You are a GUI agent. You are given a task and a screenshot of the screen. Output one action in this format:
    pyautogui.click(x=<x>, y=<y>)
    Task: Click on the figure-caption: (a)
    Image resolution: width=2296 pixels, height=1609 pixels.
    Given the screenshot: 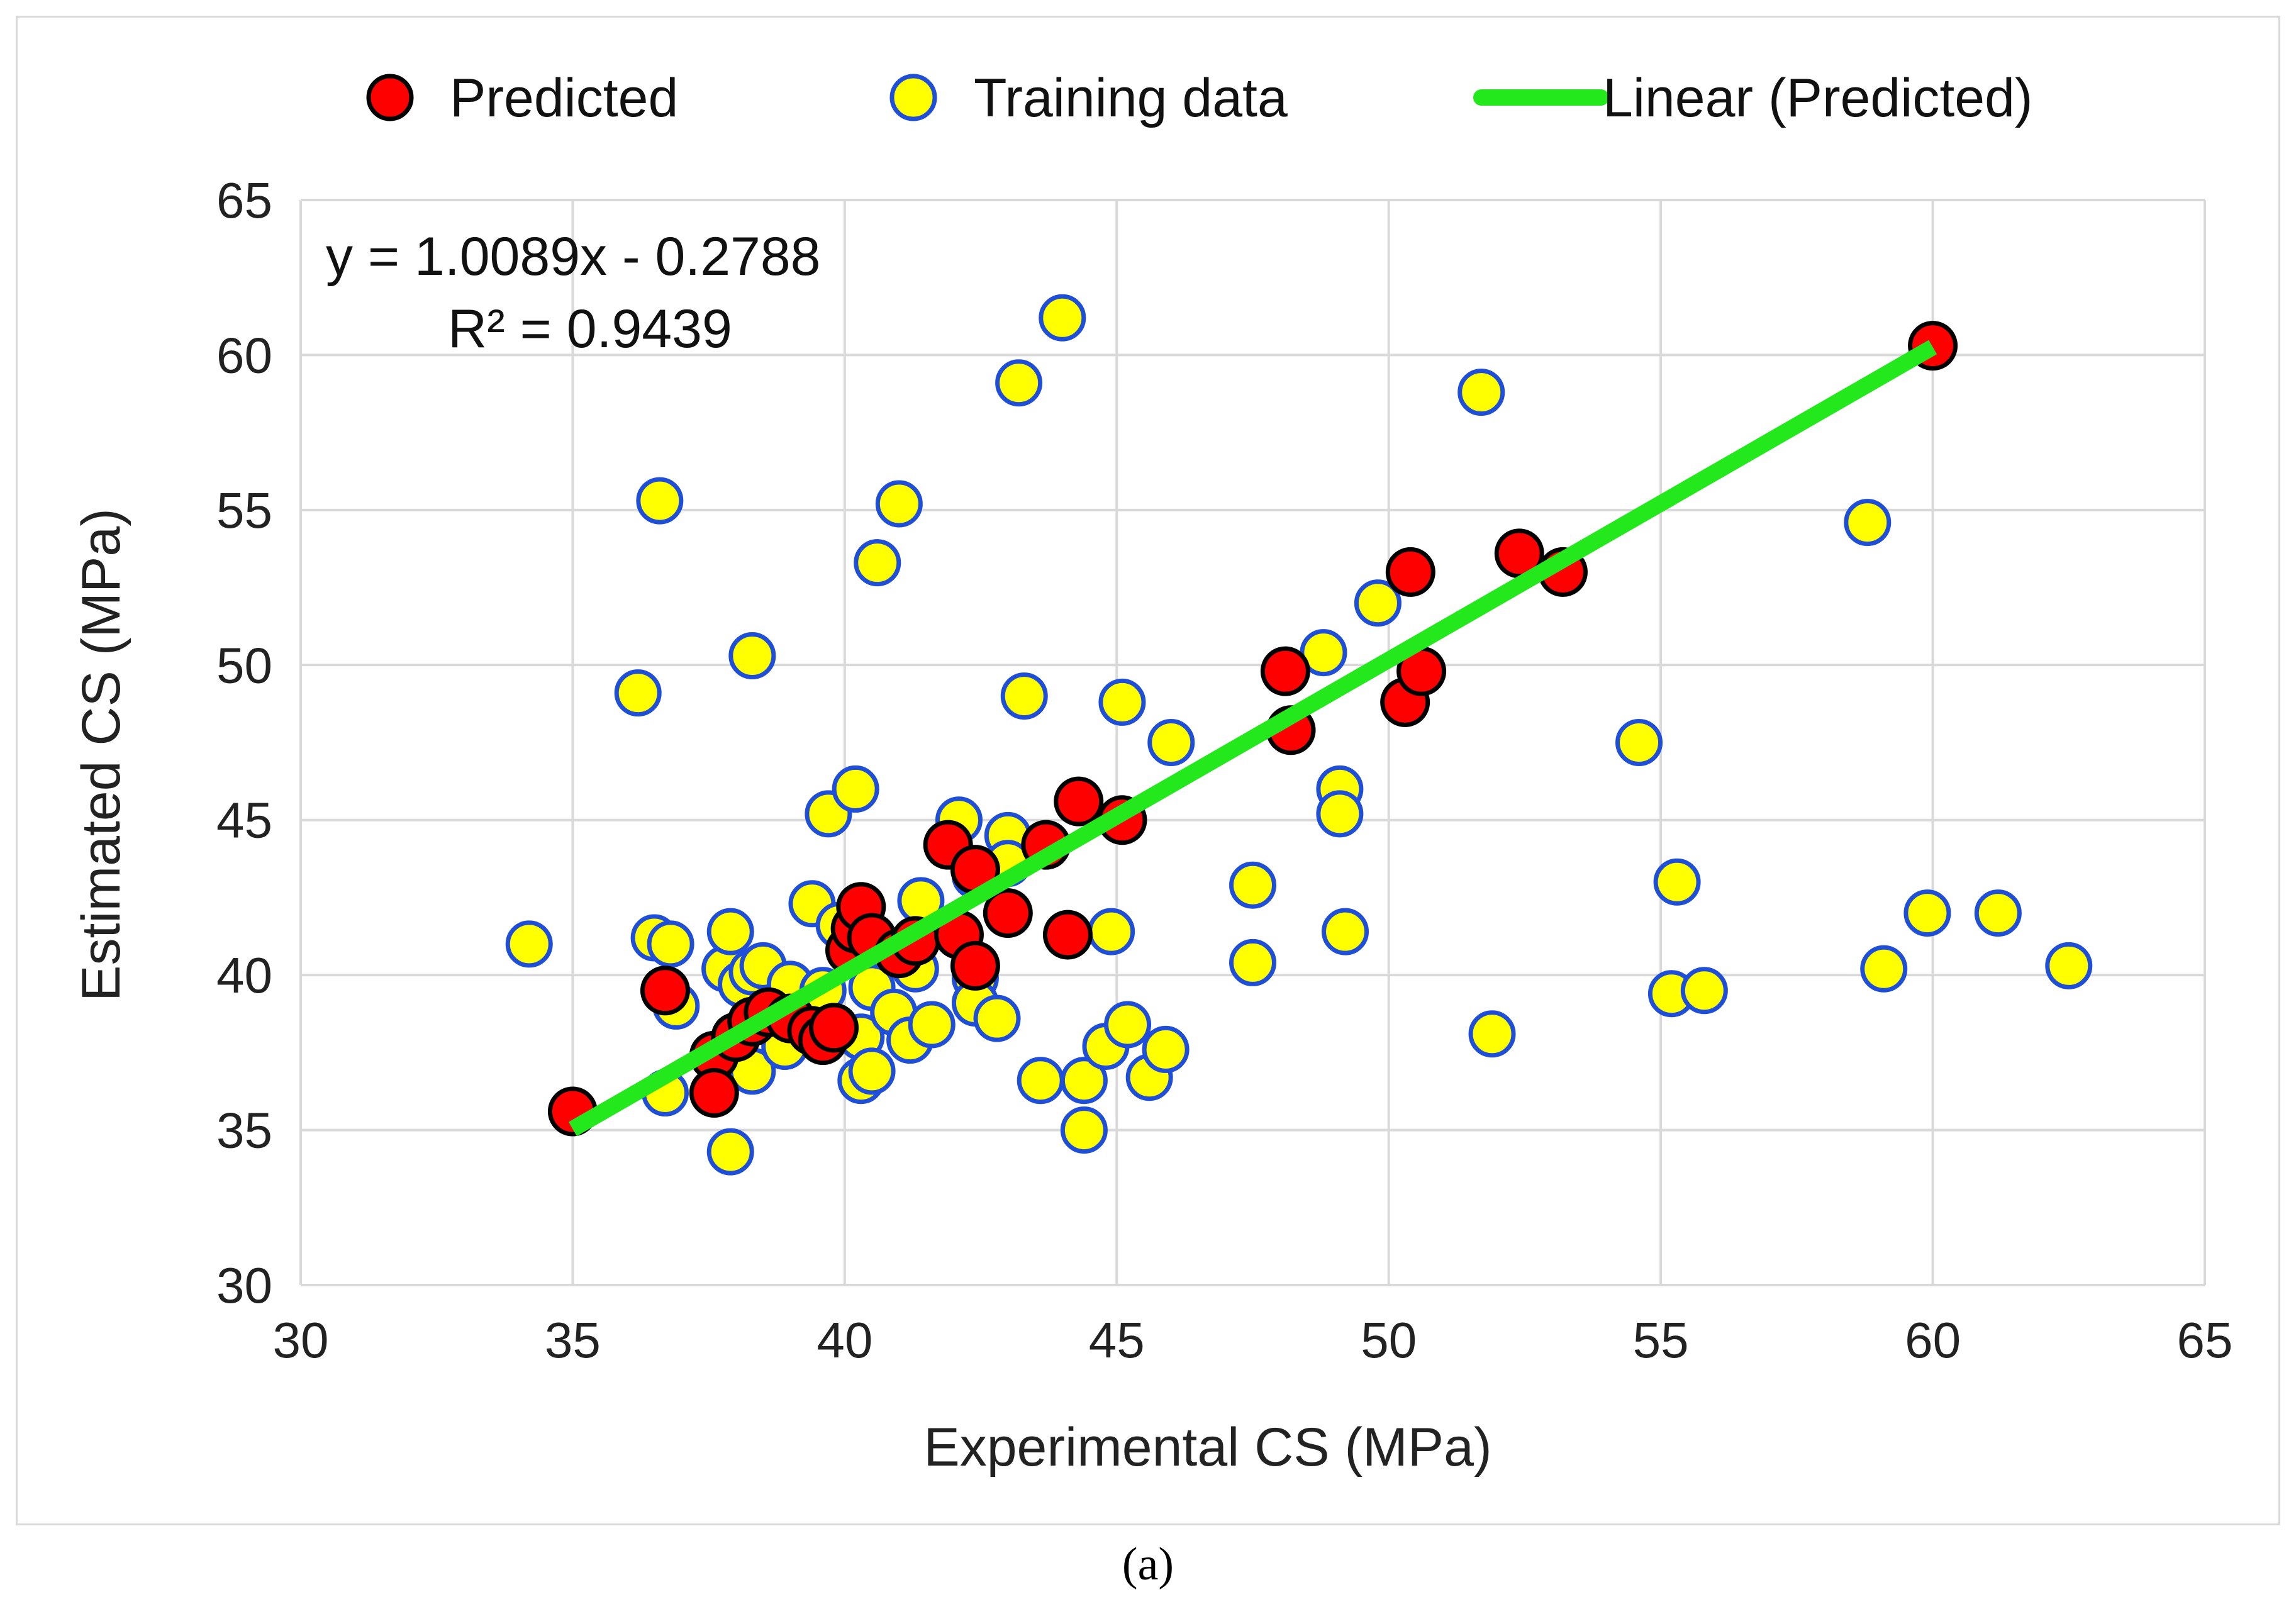 What is the action you would take?
    pyautogui.click(x=1148, y=1564)
    